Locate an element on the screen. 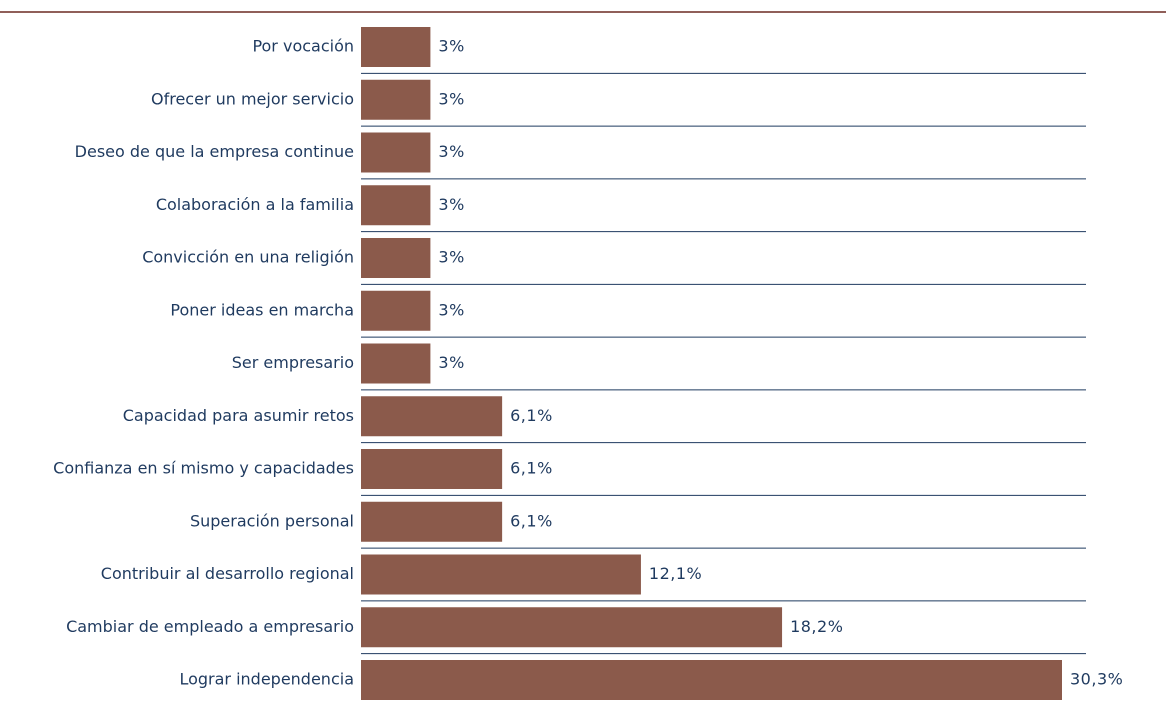  category-label: Ser empresario is located at coordinates (293, 362).